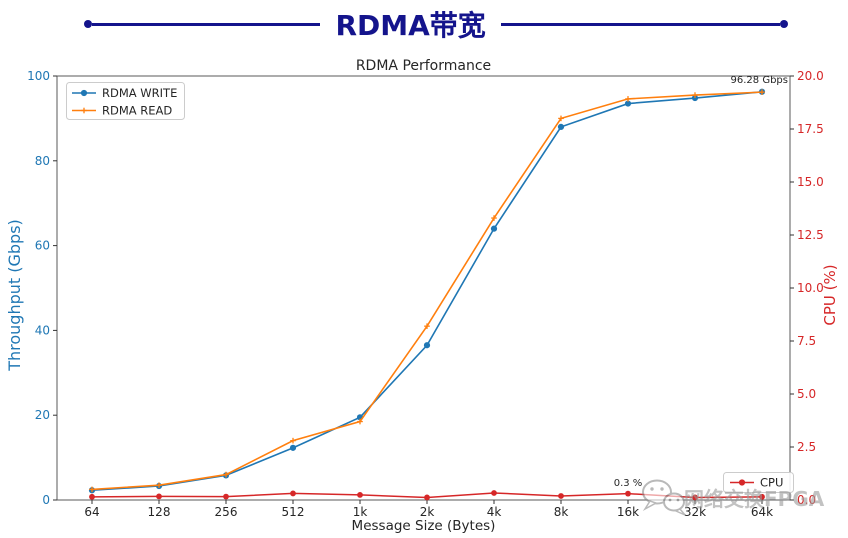 This screenshot has height=538, width=848. I want to click on header-left-dot, so click(88, 24).